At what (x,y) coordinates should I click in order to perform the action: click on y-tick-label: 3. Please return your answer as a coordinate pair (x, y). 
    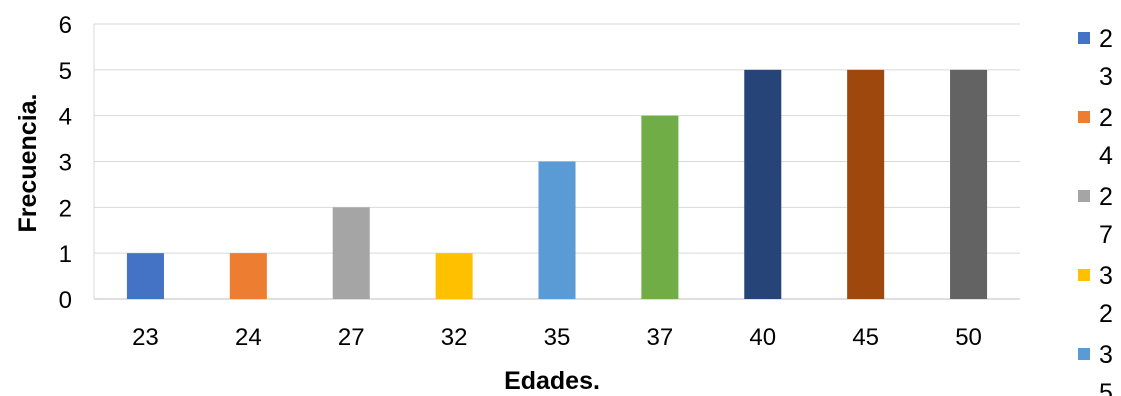
    Looking at the image, I should click on (65, 163).